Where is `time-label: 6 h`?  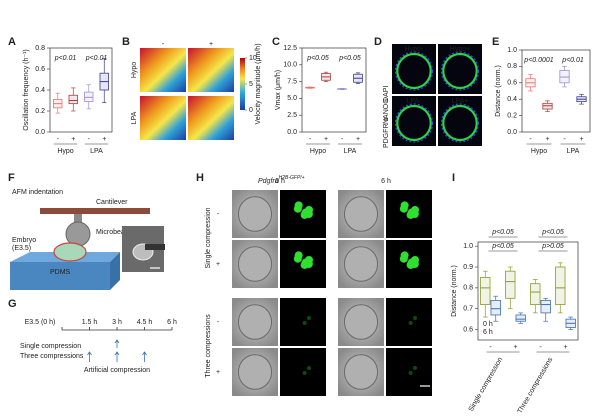 time-label: 6 h is located at coordinates (386, 181).